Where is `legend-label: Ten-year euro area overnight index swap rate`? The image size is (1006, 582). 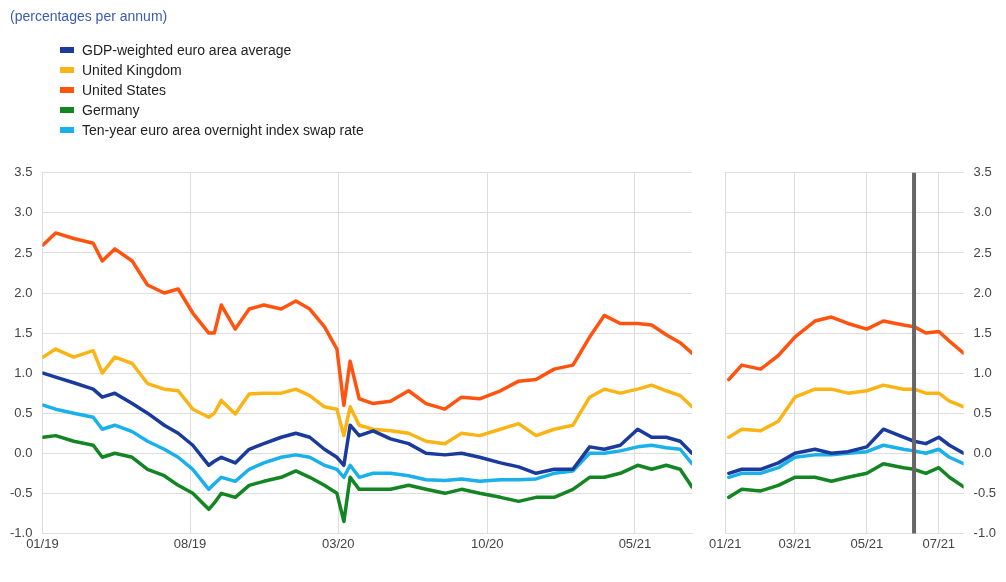
legend-label: Ten-year euro area overnight index swap rate is located at coordinates (223, 130).